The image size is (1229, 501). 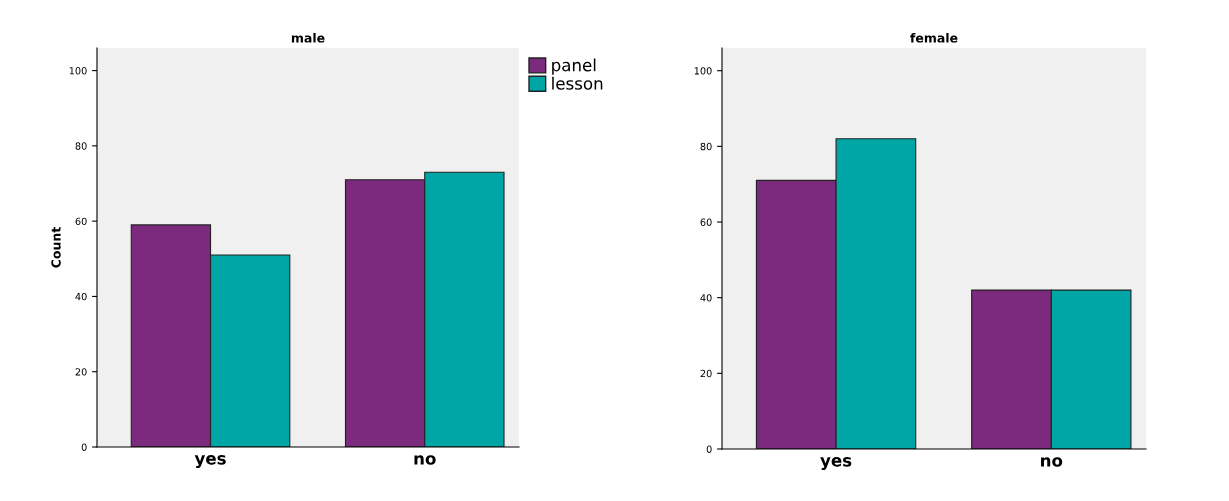 What do you see at coordinates (934, 37) in the screenshot?
I see `chart-title: female` at bounding box center [934, 37].